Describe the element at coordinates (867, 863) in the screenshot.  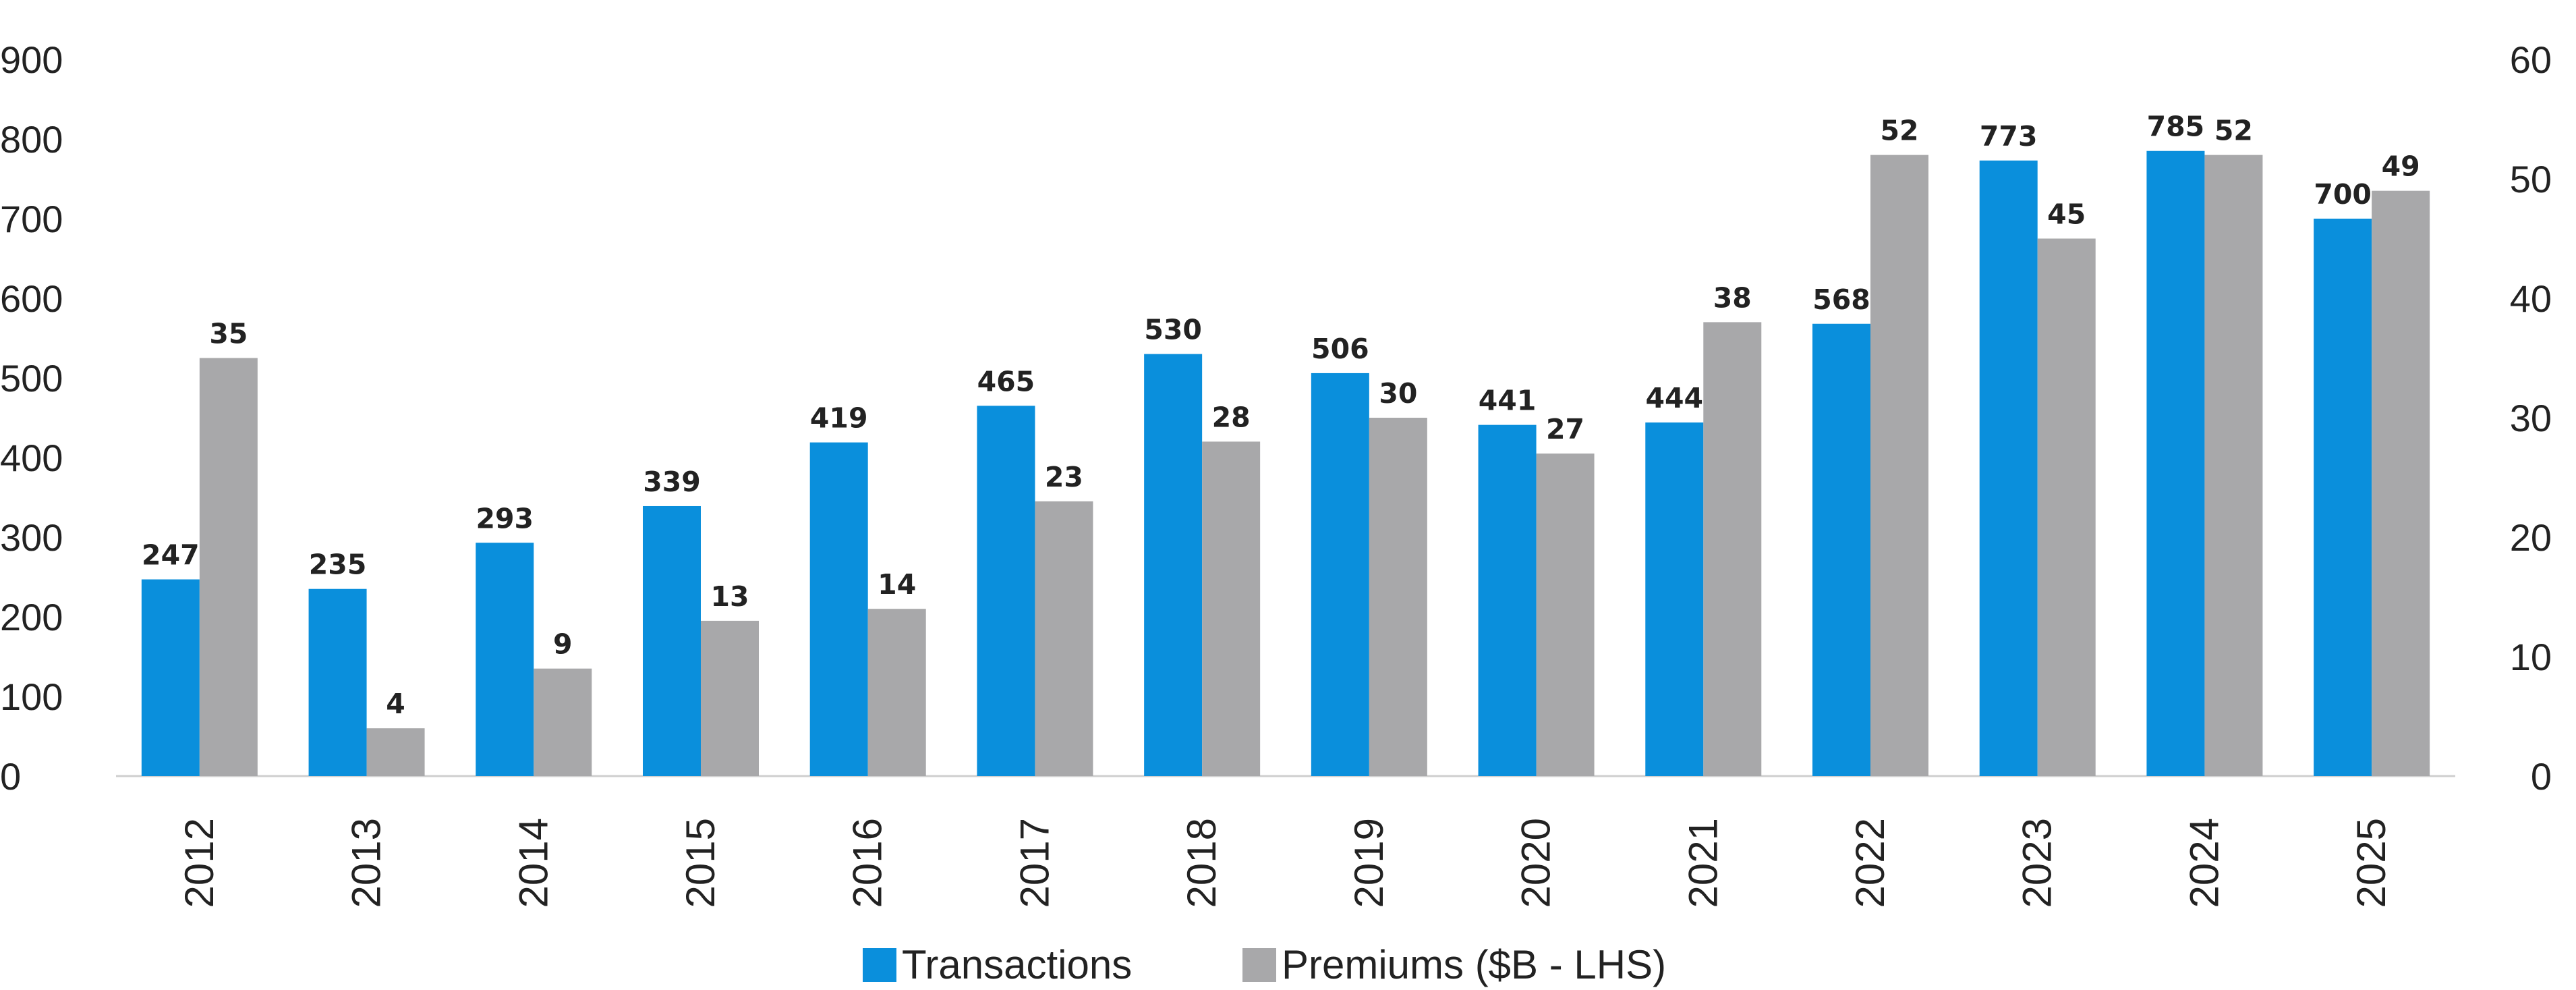
I see `x-axis-label: 2016` at that location.